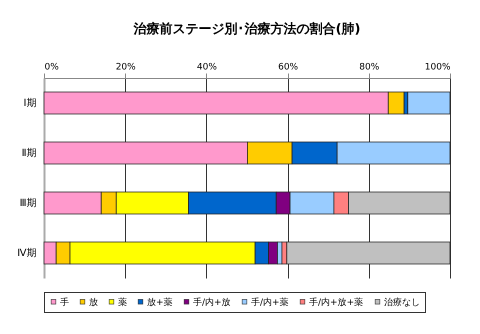  Describe the element at coordinates (30, 103) in the screenshot. I see `y-tick-label: Ⅰ期` at that location.